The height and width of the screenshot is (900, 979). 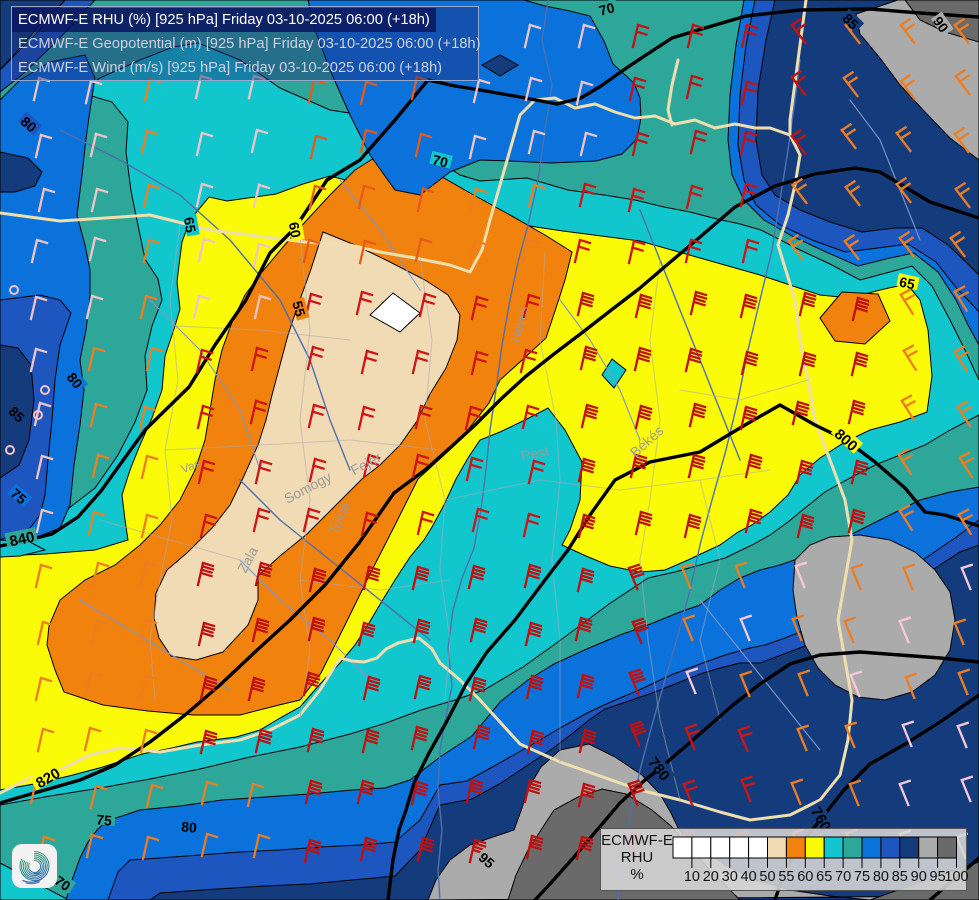 I want to click on svg-text: 20, so click(x=711, y=877).